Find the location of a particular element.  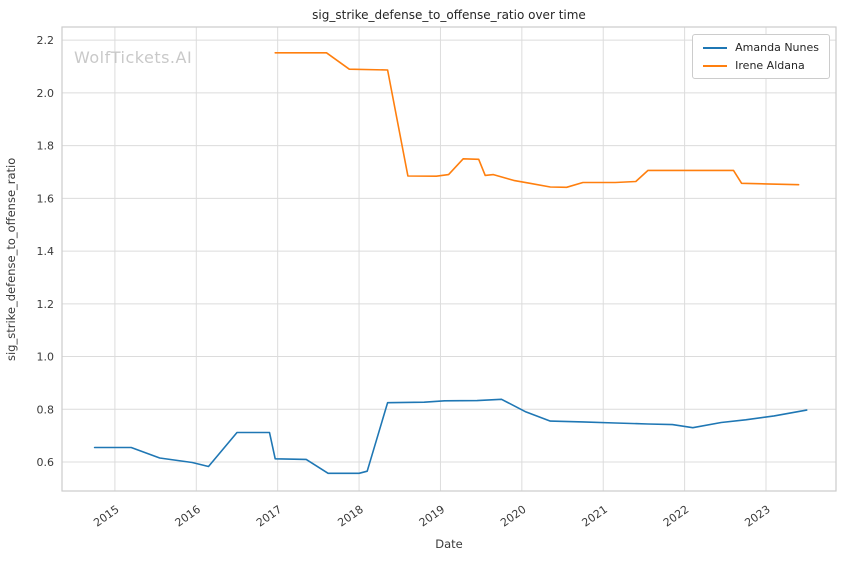

y-axis-label: sig_strike_defense_to_offense_ratio is located at coordinates (11, 259).